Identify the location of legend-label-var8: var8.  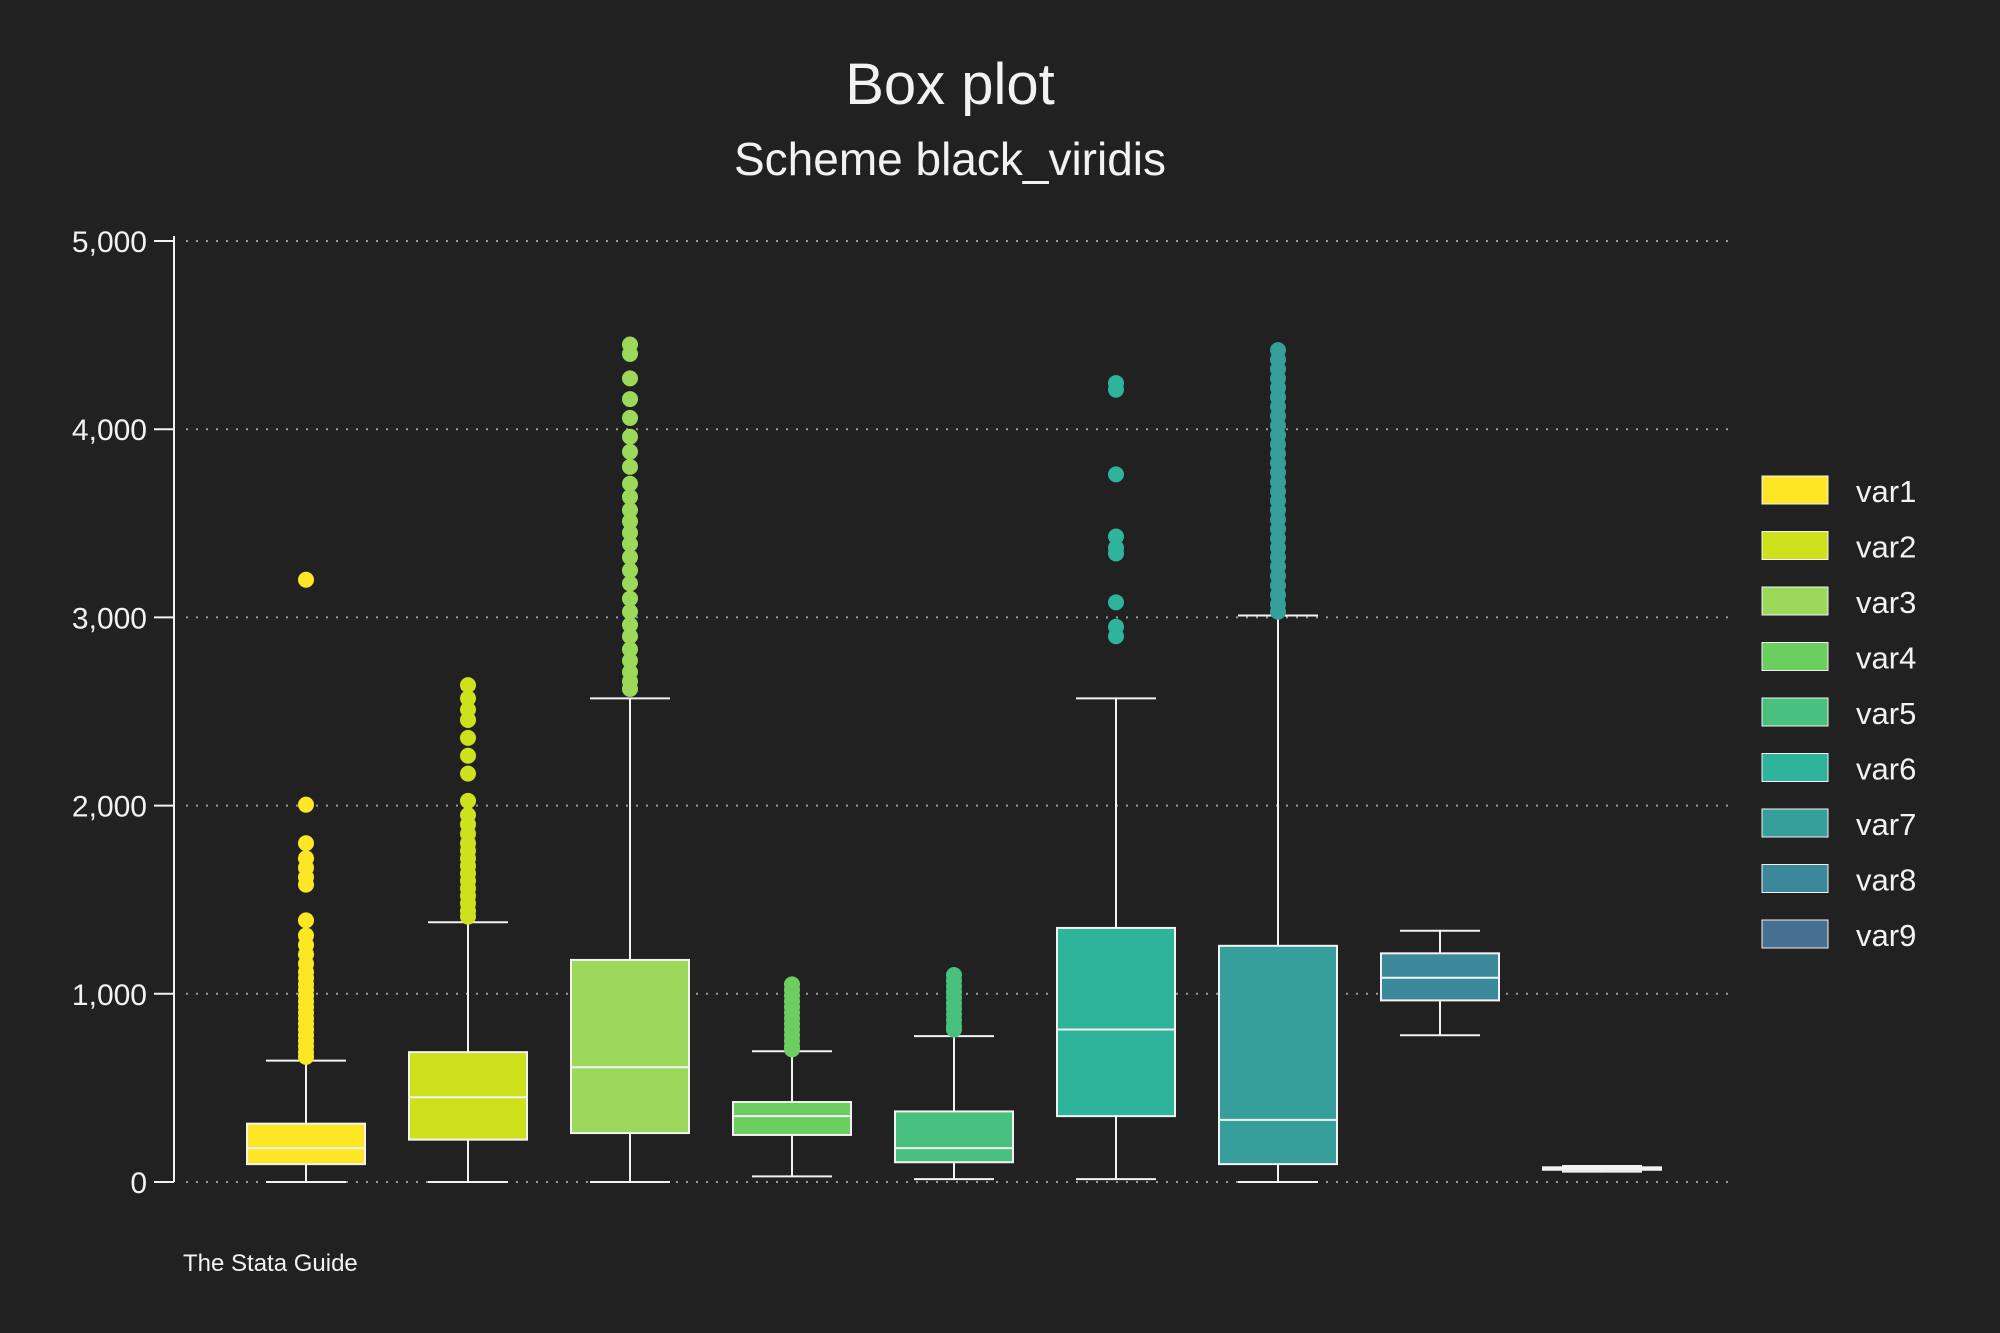
(1886, 880).